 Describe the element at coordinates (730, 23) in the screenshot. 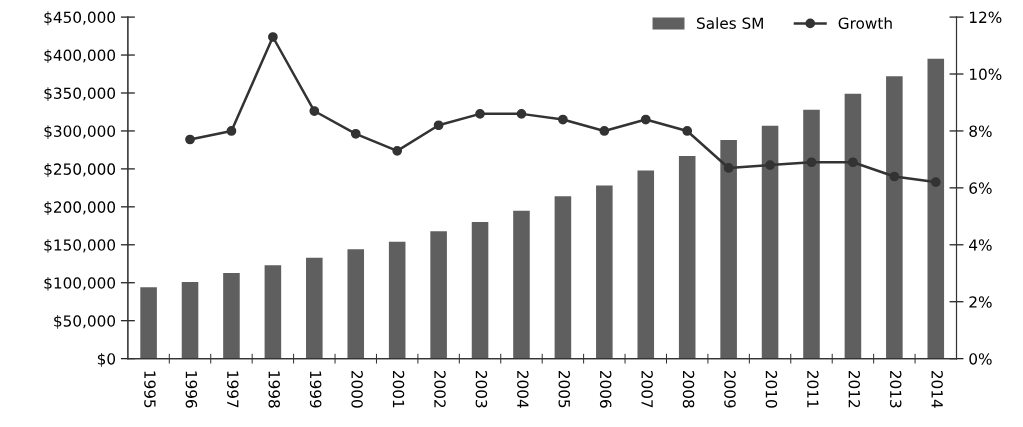

I see `legend-label: Sales SM` at that location.